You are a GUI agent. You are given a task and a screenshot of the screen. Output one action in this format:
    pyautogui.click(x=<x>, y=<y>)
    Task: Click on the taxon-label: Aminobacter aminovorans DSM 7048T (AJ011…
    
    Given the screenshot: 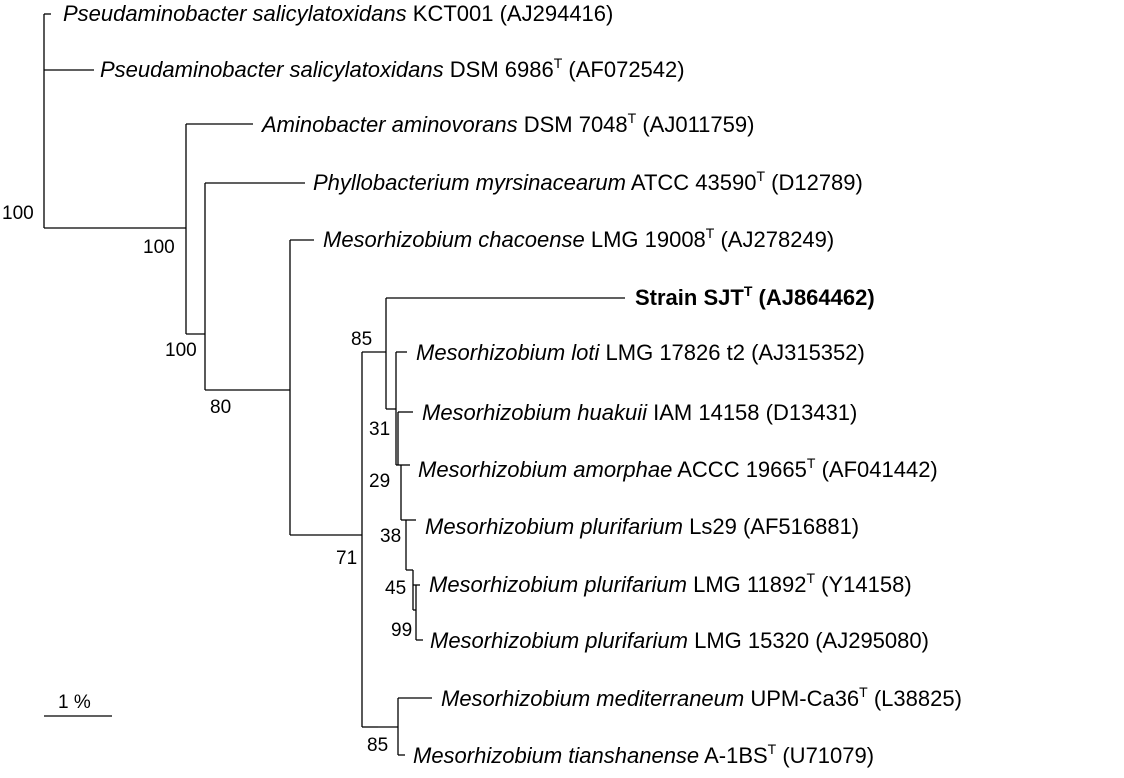 What is the action you would take?
    pyautogui.click(x=507, y=123)
    